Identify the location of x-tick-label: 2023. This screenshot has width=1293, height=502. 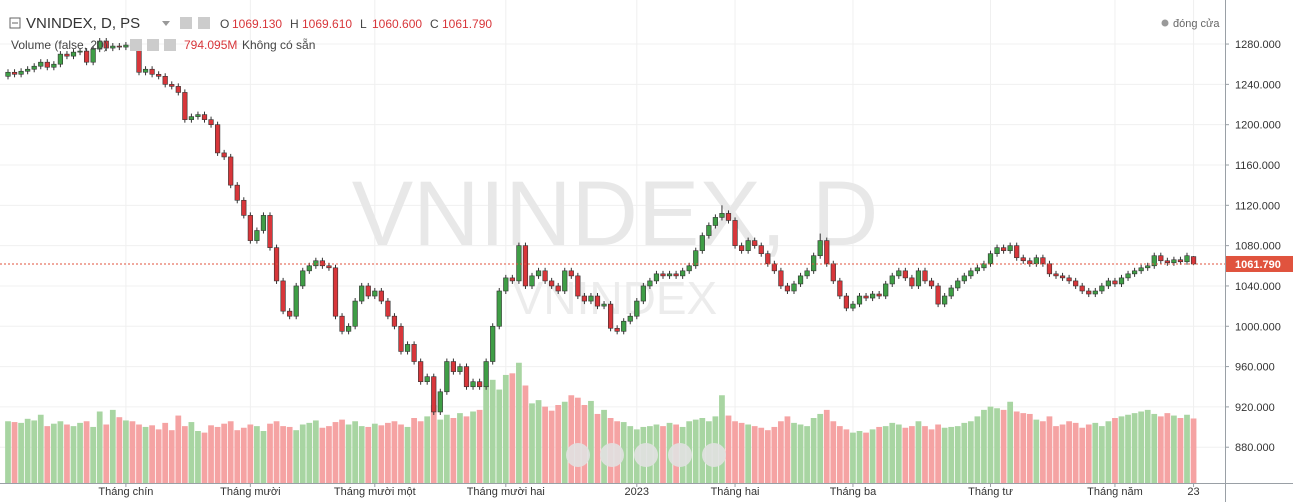
(637, 492).